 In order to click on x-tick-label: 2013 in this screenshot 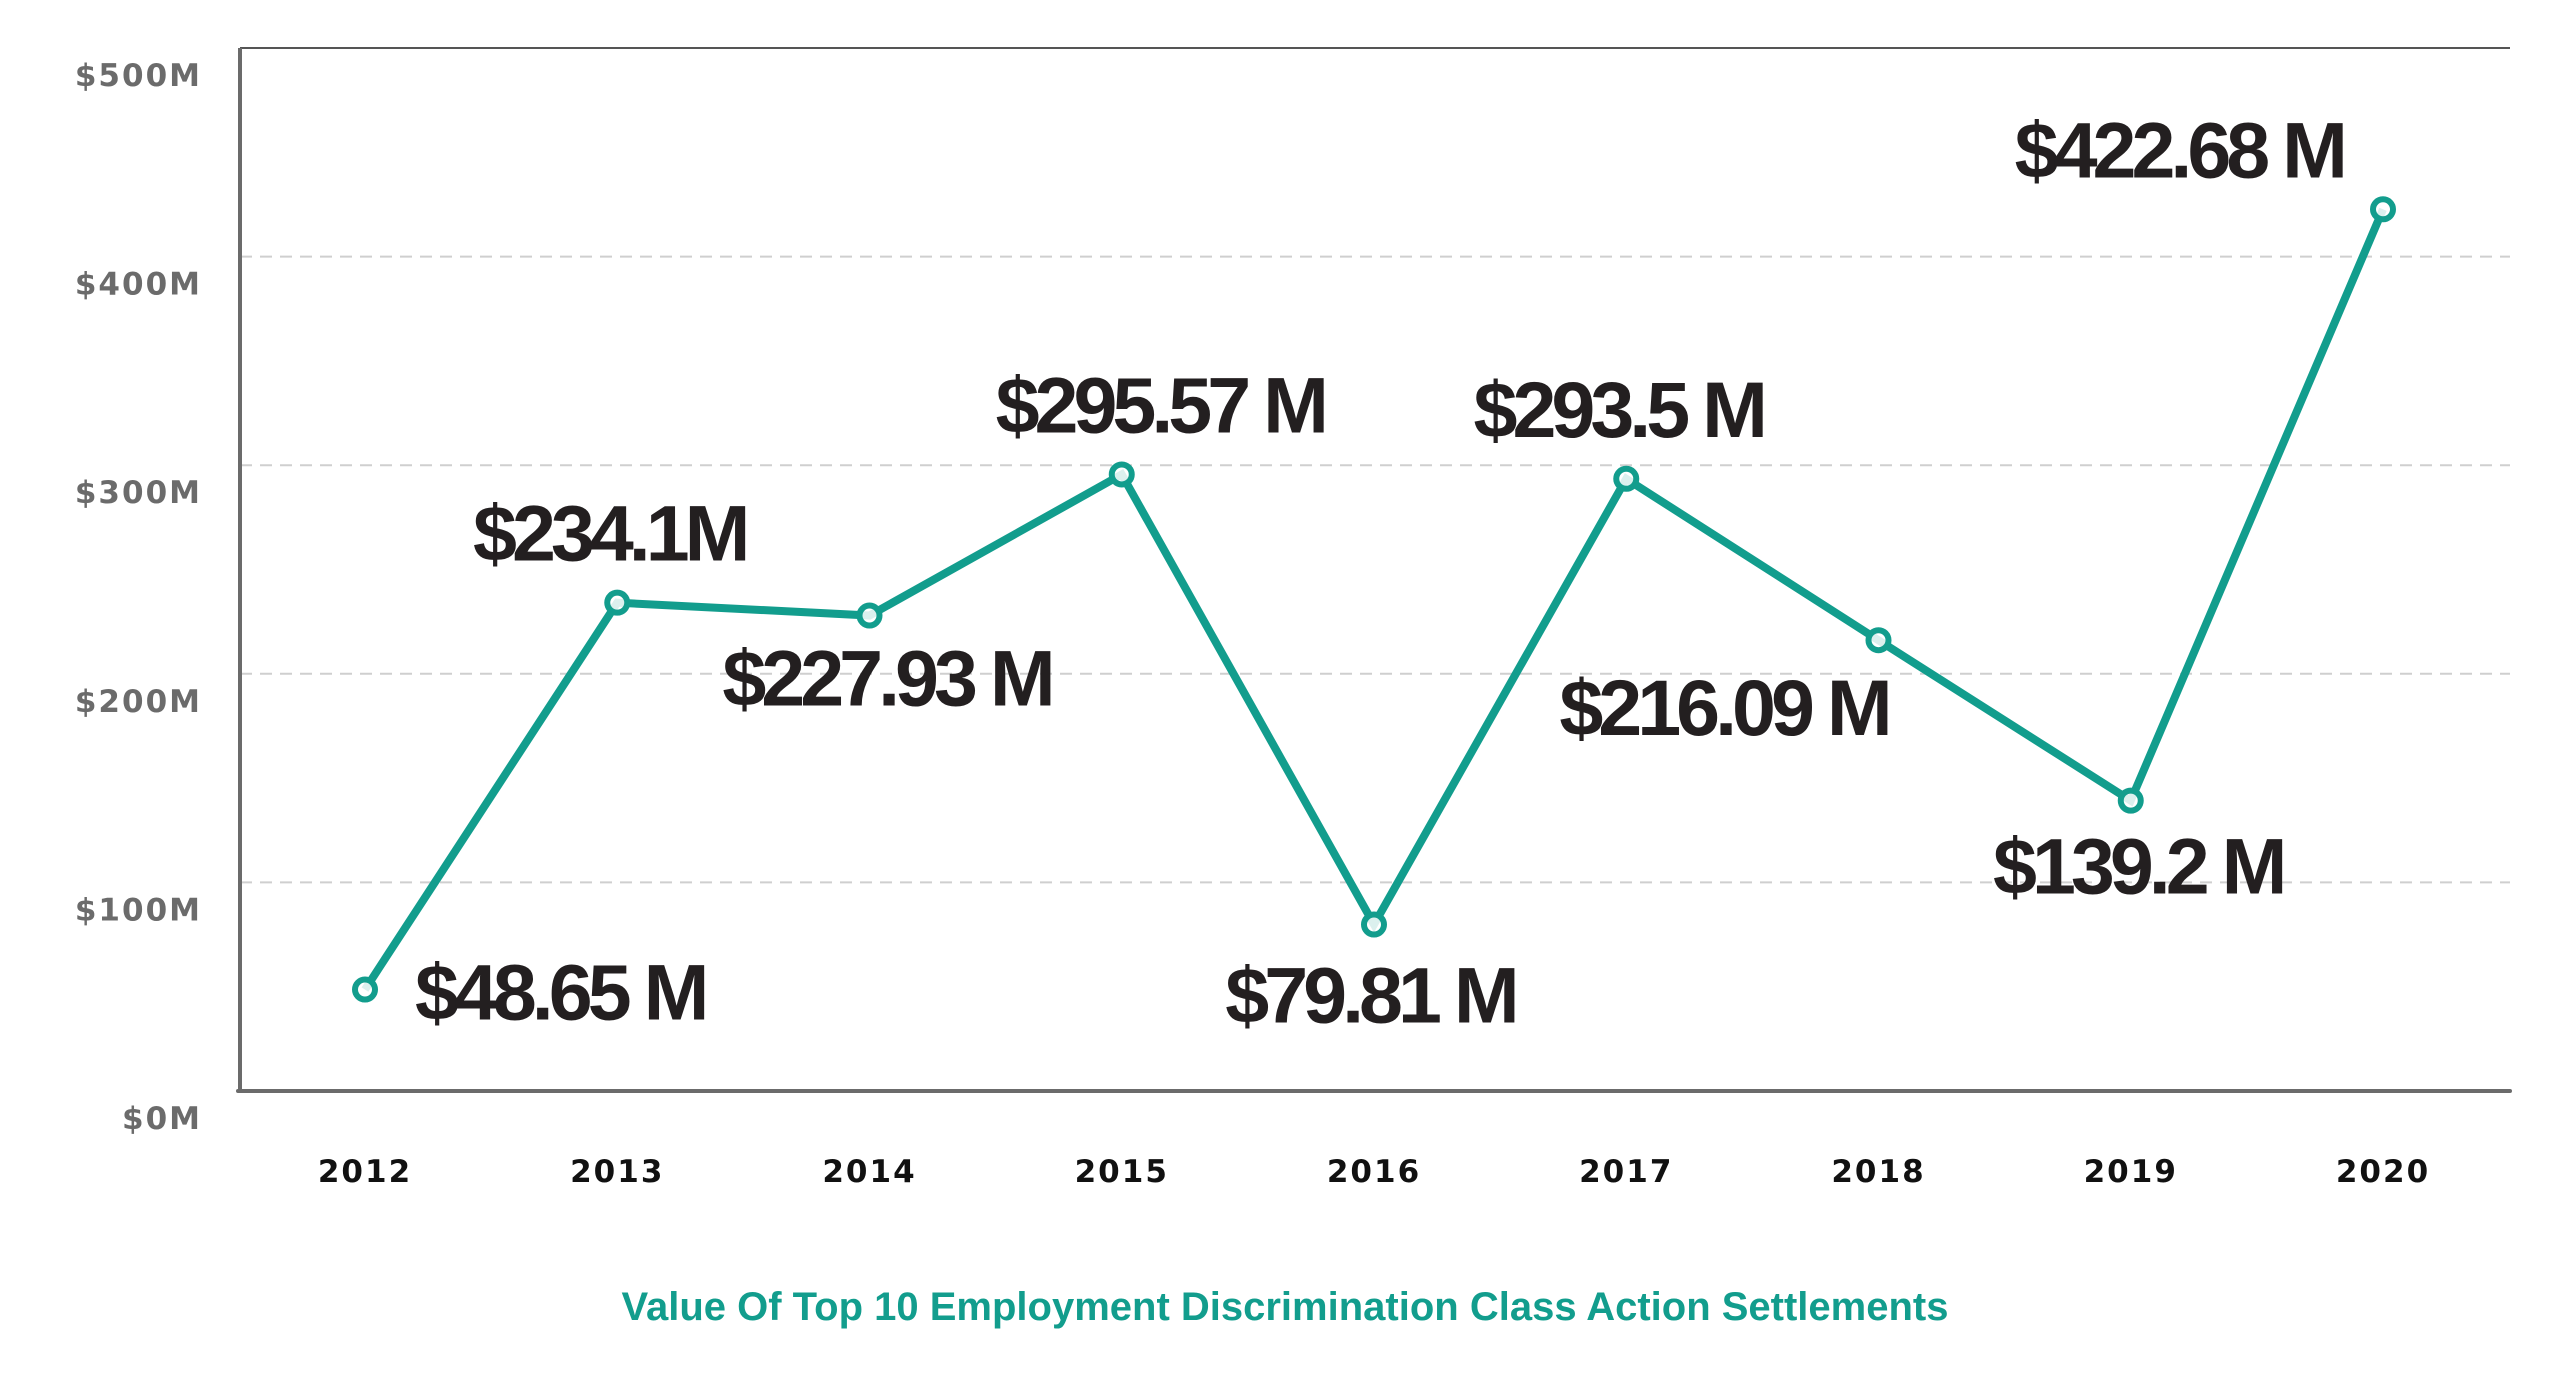, I will do `click(617, 1172)`.